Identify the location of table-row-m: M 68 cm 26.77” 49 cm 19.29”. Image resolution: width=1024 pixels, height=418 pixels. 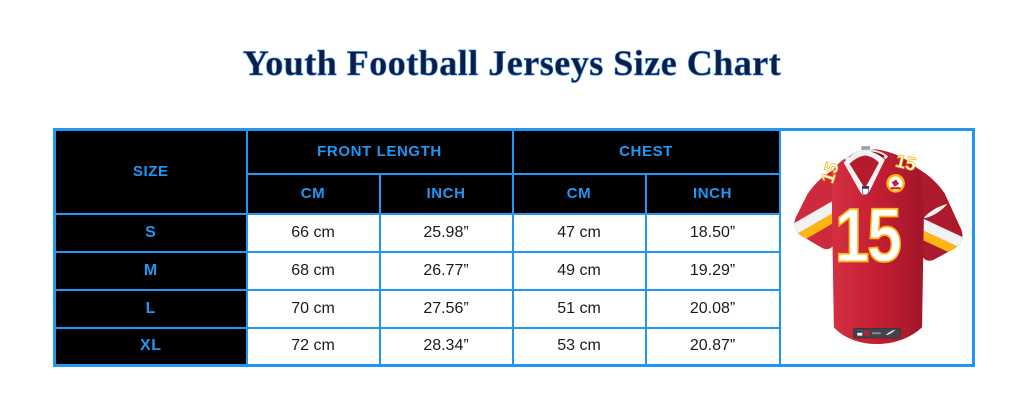
(513, 270).